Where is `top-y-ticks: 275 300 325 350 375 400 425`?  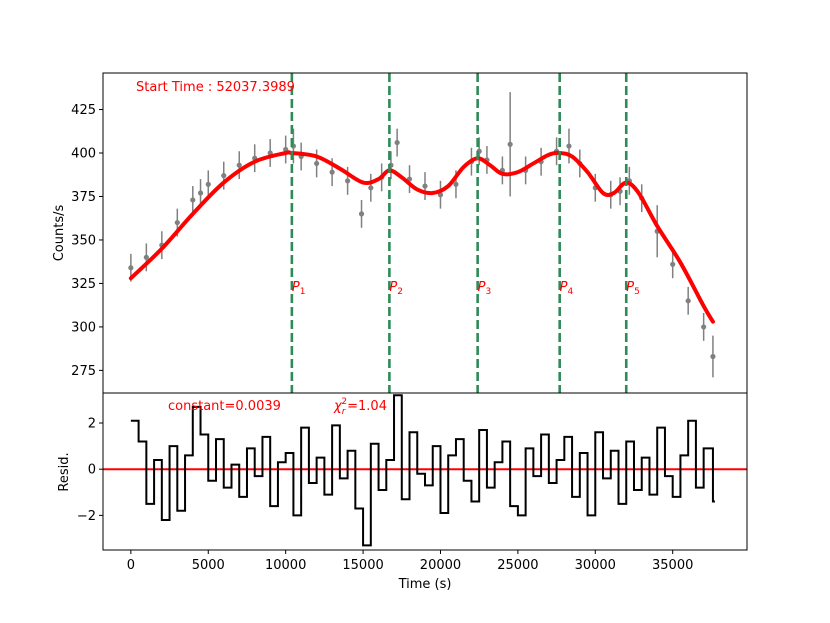
top-y-ticks: 275 300 325 350 375 400 425 is located at coordinates (87, 241).